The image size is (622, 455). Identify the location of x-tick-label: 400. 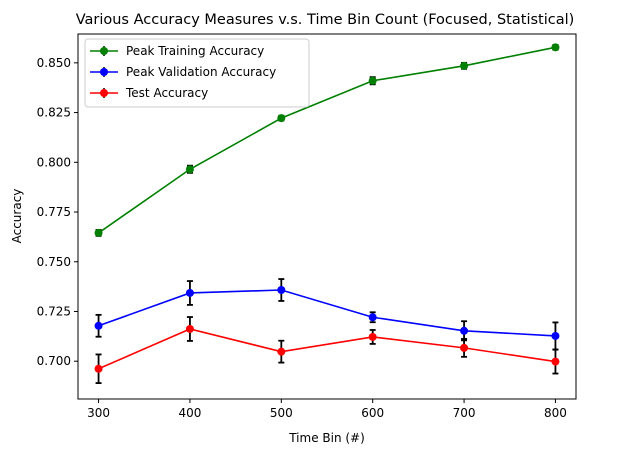
(189, 413).